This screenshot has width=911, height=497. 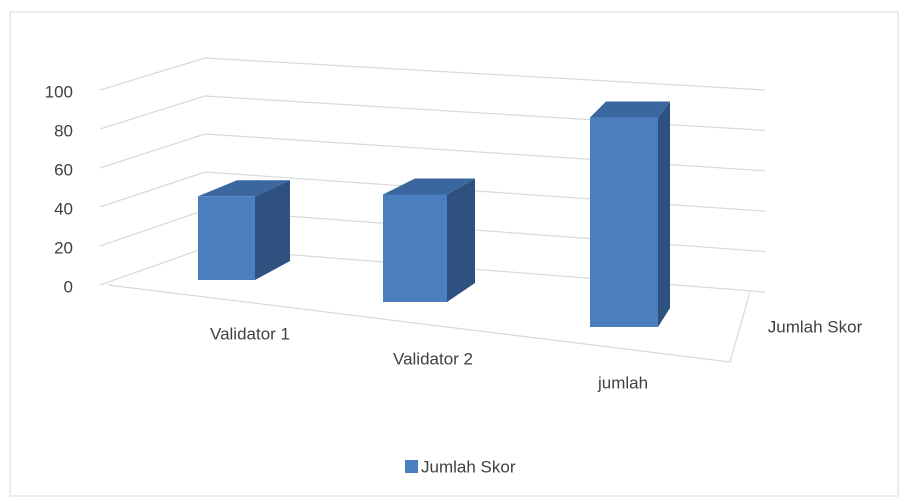 I want to click on x-tick-label: Validator 2, so click(x=433, y=358).